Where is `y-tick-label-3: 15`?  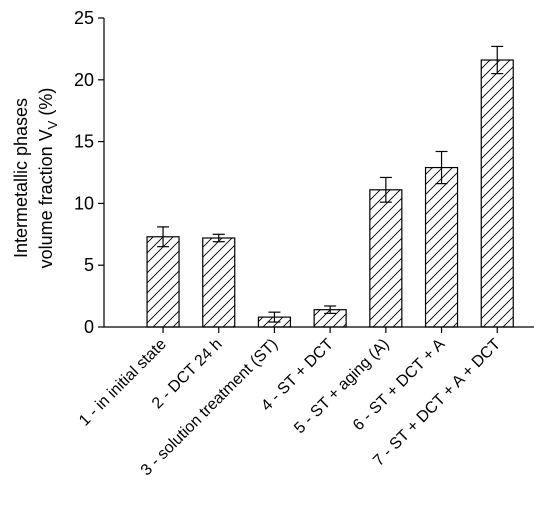 y-tick-label-3: 15 is located at coordinates (84, 142).